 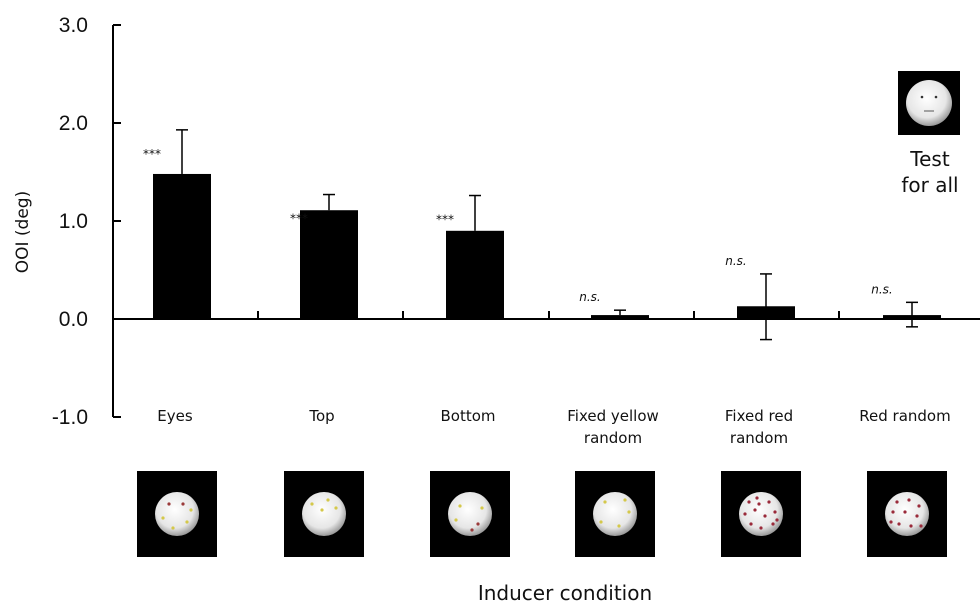 I want to click on category-label: Top, so click(x=321, y=416).